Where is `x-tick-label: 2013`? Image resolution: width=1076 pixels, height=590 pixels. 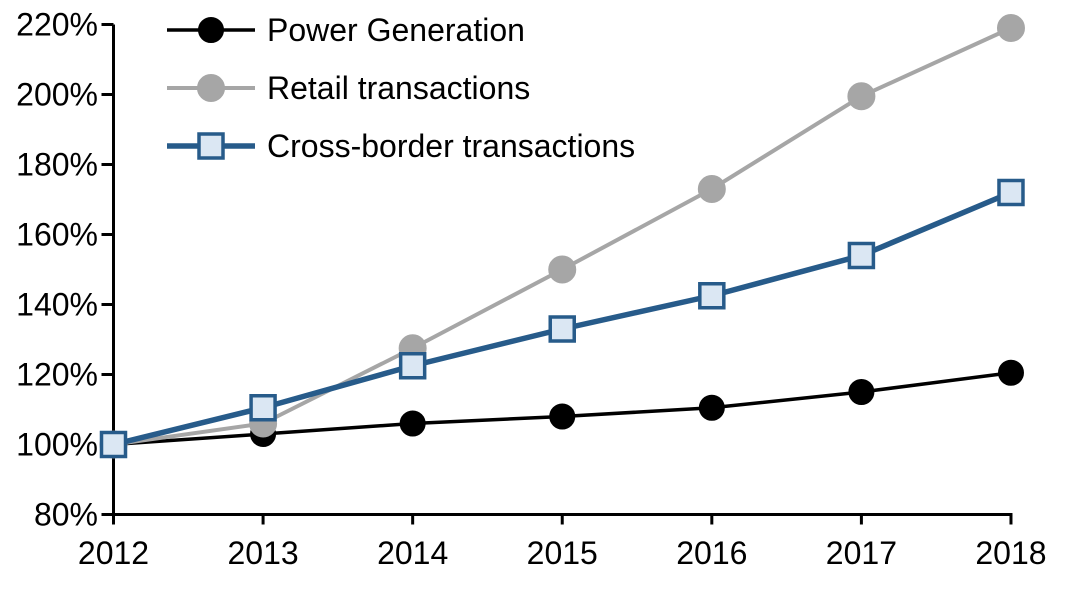
x-tick-label: 2013 is located at coordinates (262, 553).